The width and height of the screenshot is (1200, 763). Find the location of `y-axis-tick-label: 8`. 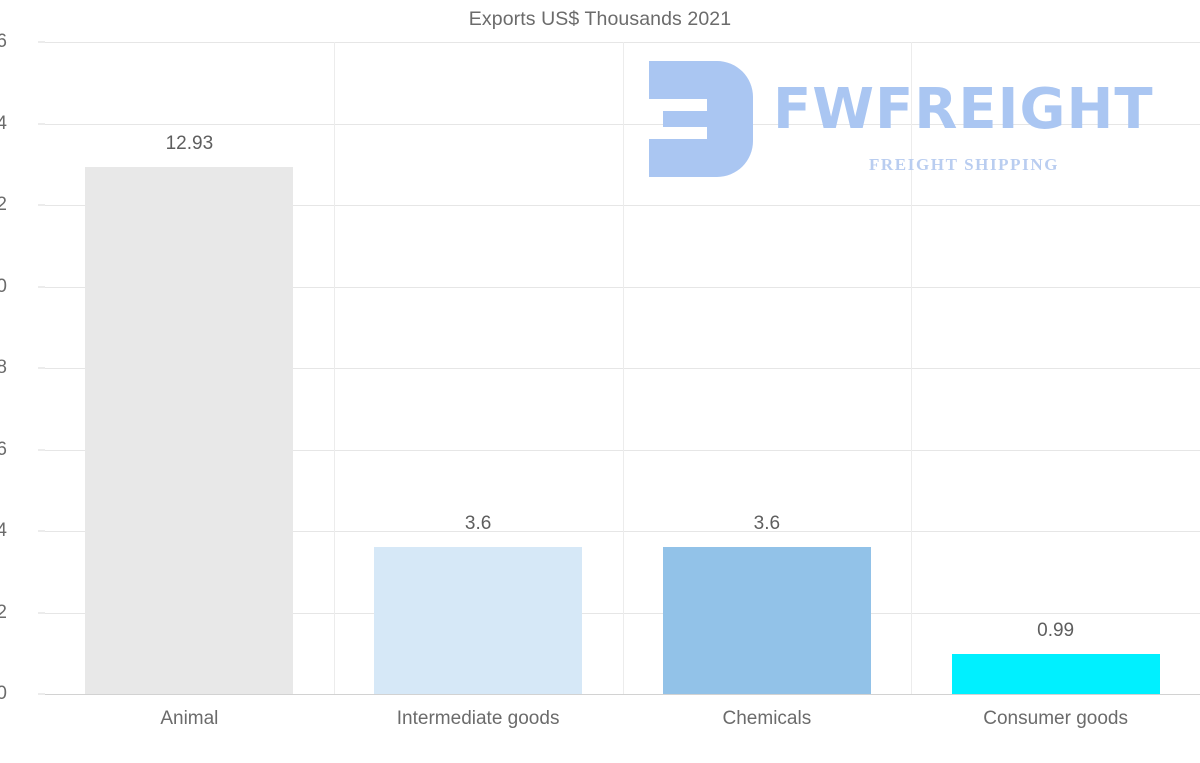

y-axis-tick-label: 8 is located at coordinates (3, 367).